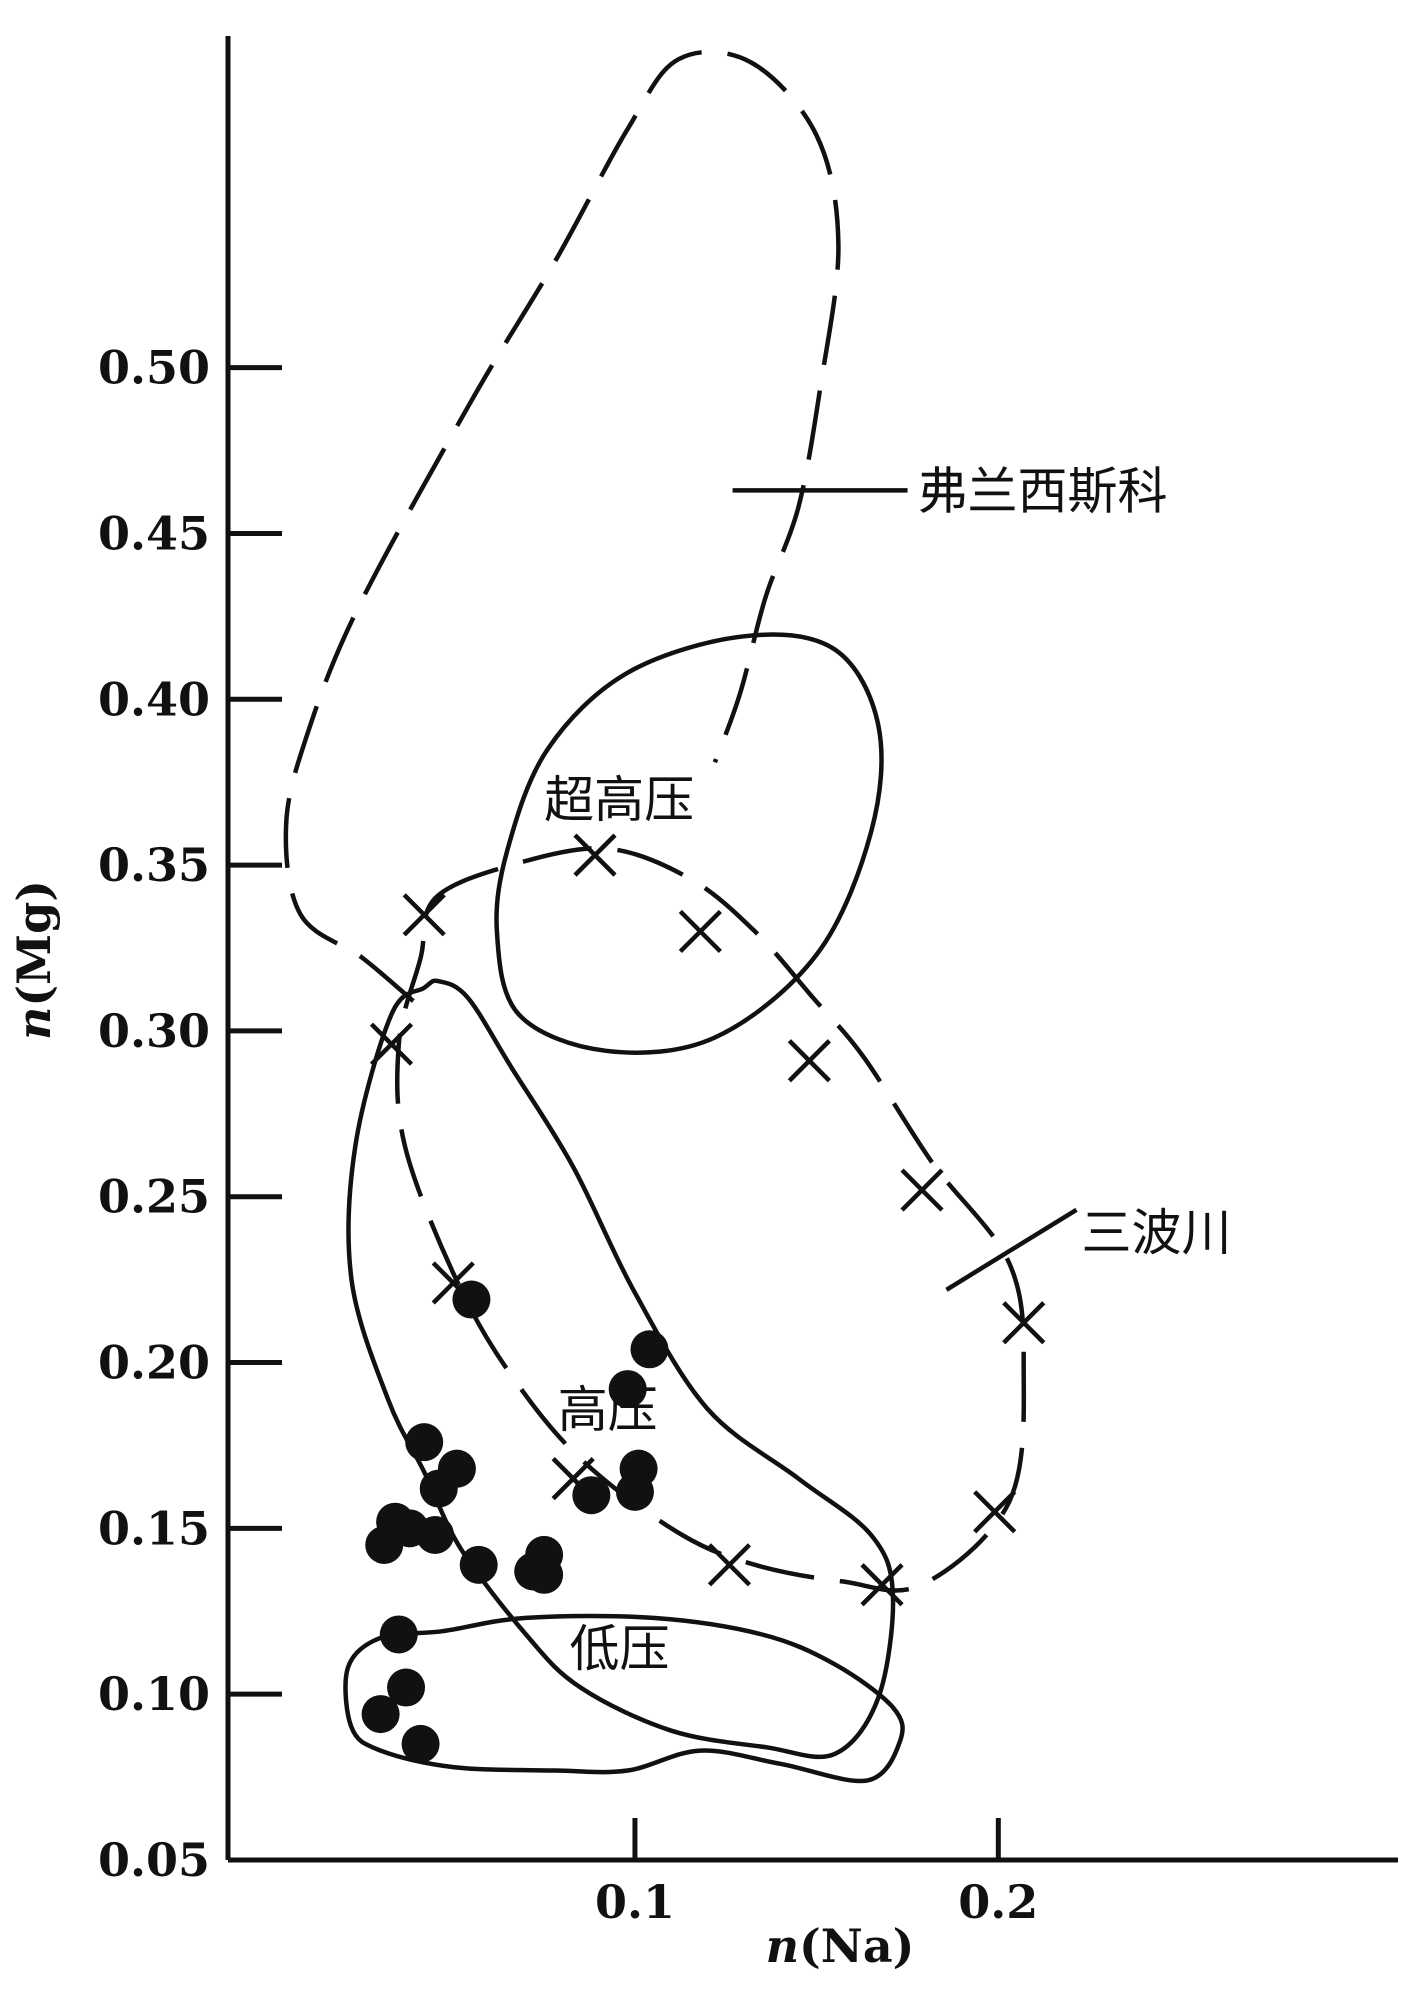 Image resolution: width=1417 pixels, height=1989 pixels. What do you see at coordinates (154, 1860) in the screenshot?
I see `y-tick-label: 0.05` at bounding box center [154, 1860].